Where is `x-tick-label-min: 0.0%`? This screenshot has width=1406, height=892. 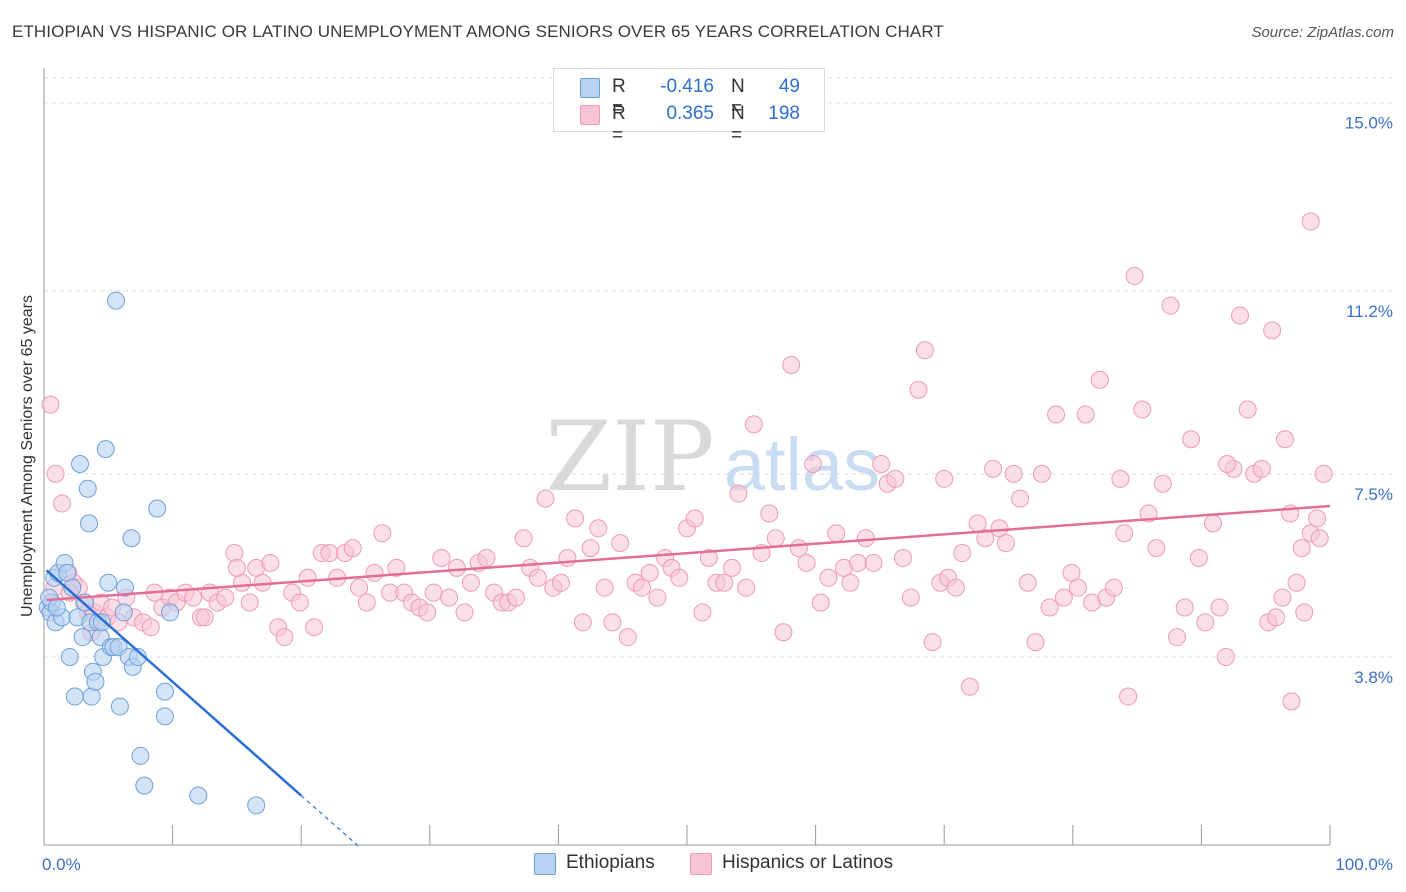
x-tick-label-min: 0.0% is located at coordinates (61, 864).